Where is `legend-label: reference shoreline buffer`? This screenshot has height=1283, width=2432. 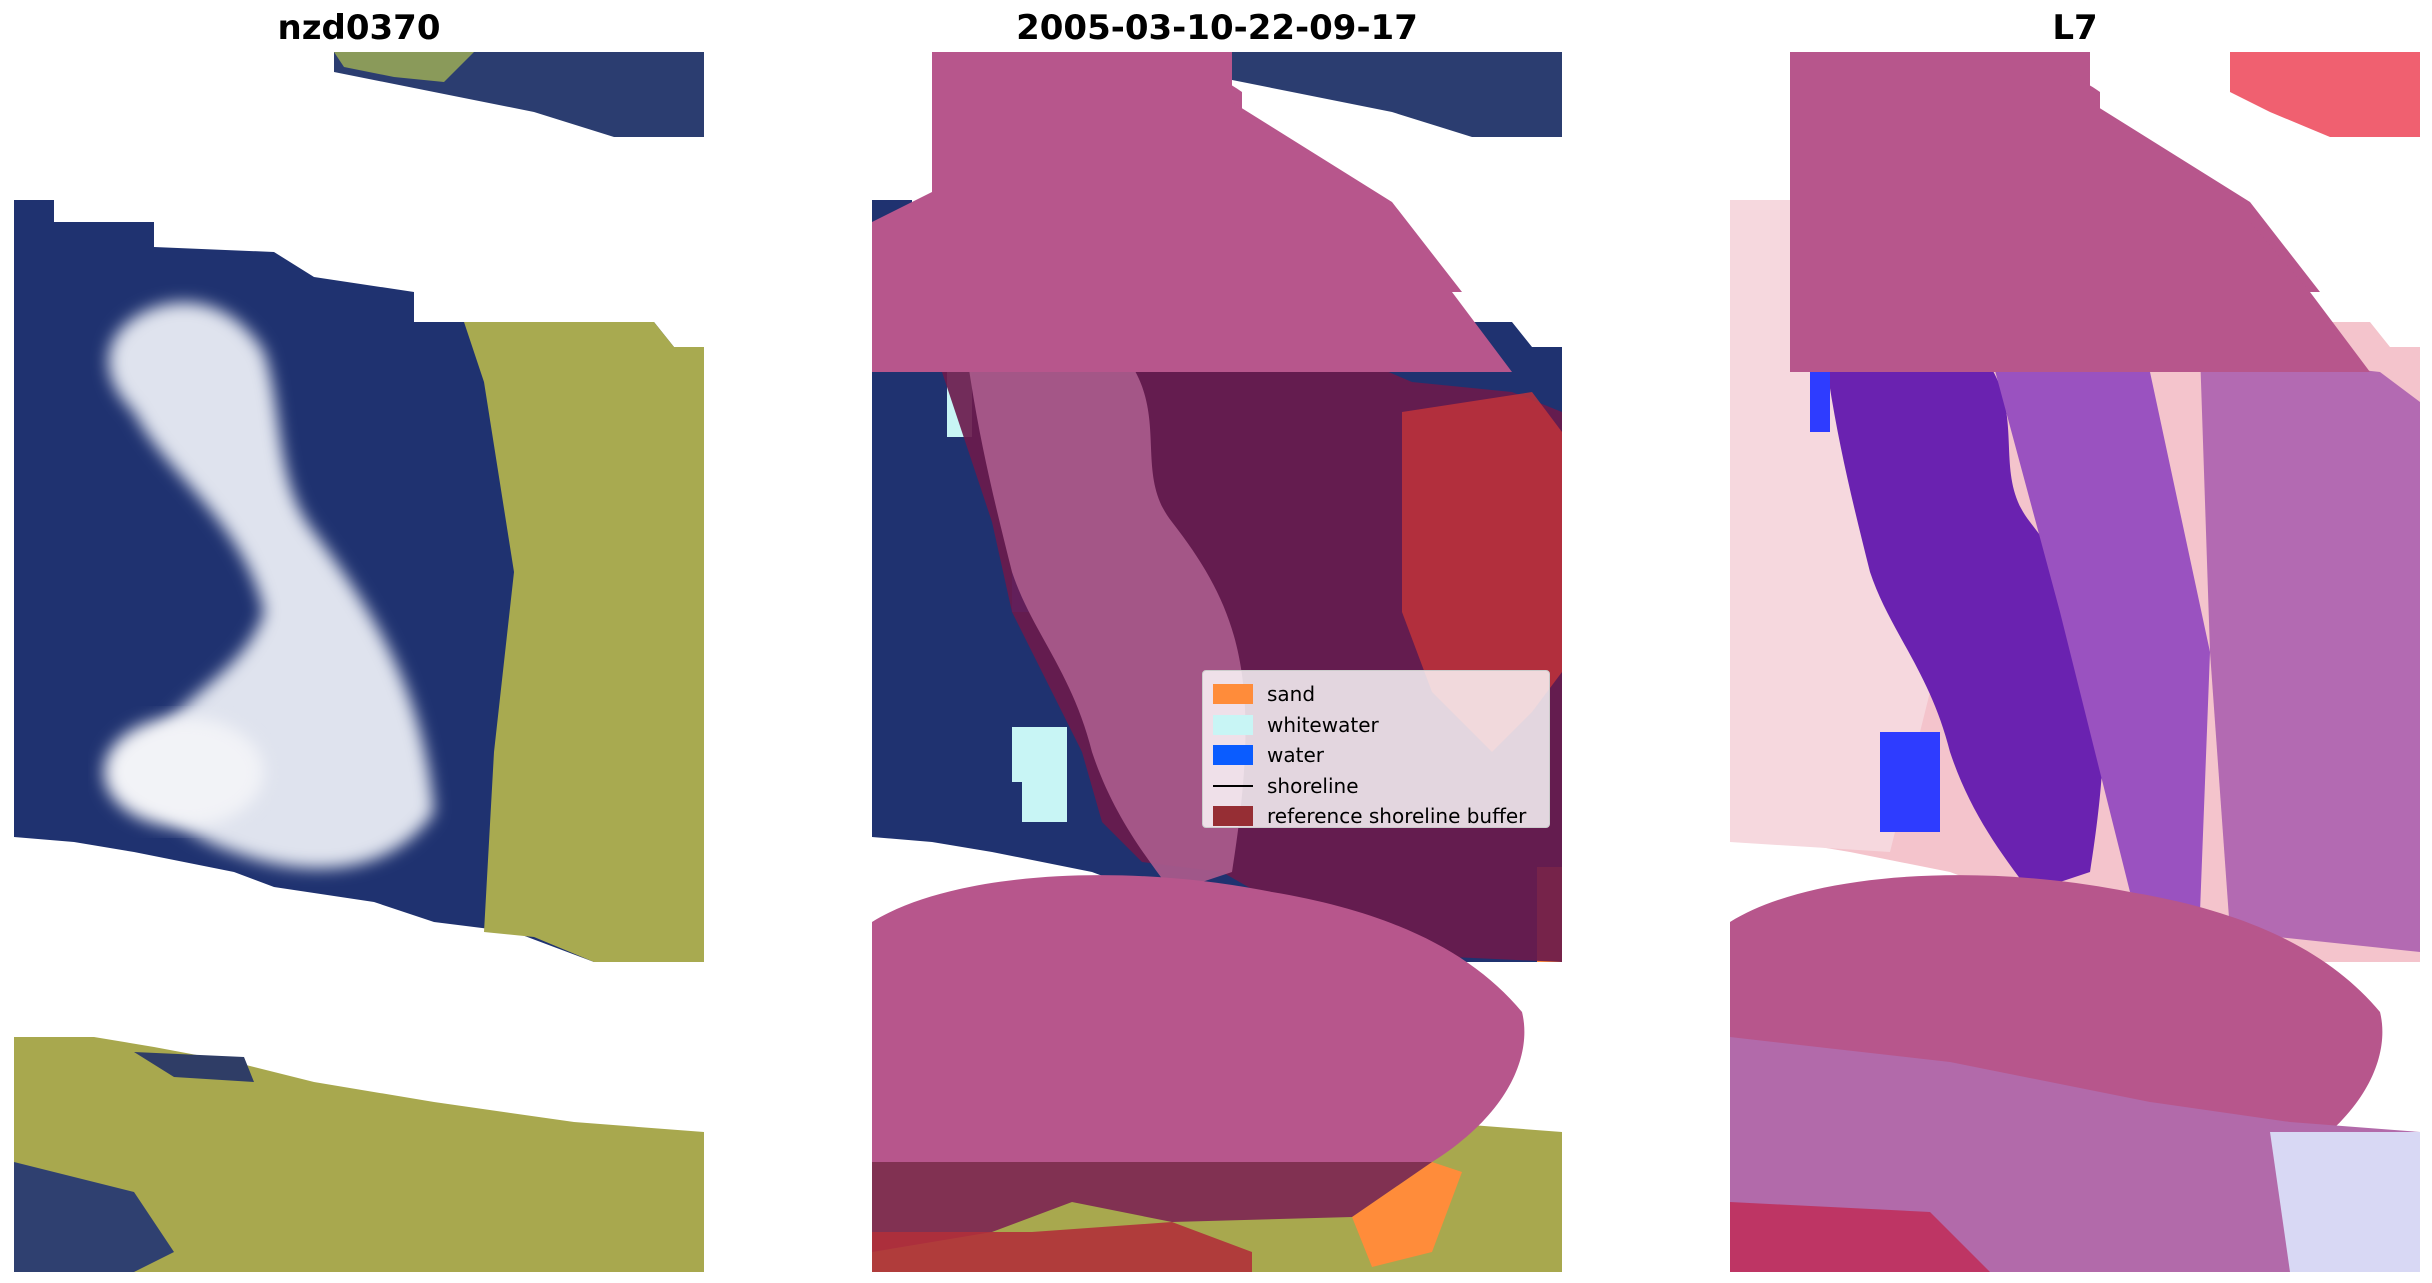 legend-label: reference shoreline buffer is located at coordinates (1397, 816).